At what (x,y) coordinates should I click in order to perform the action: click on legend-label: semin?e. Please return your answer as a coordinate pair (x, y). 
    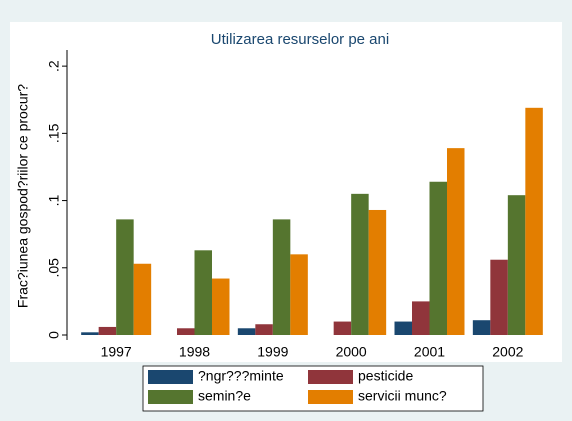
    Looking at the image, I should click on (224, 396).